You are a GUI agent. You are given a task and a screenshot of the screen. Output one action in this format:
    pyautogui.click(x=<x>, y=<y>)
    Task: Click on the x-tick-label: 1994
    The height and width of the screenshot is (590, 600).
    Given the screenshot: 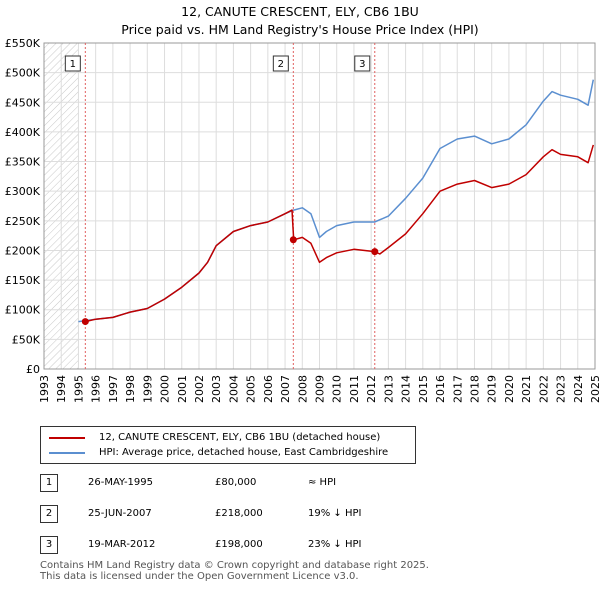 What is the action you would take?
    pyautogui.click(x=61, y=389)
    